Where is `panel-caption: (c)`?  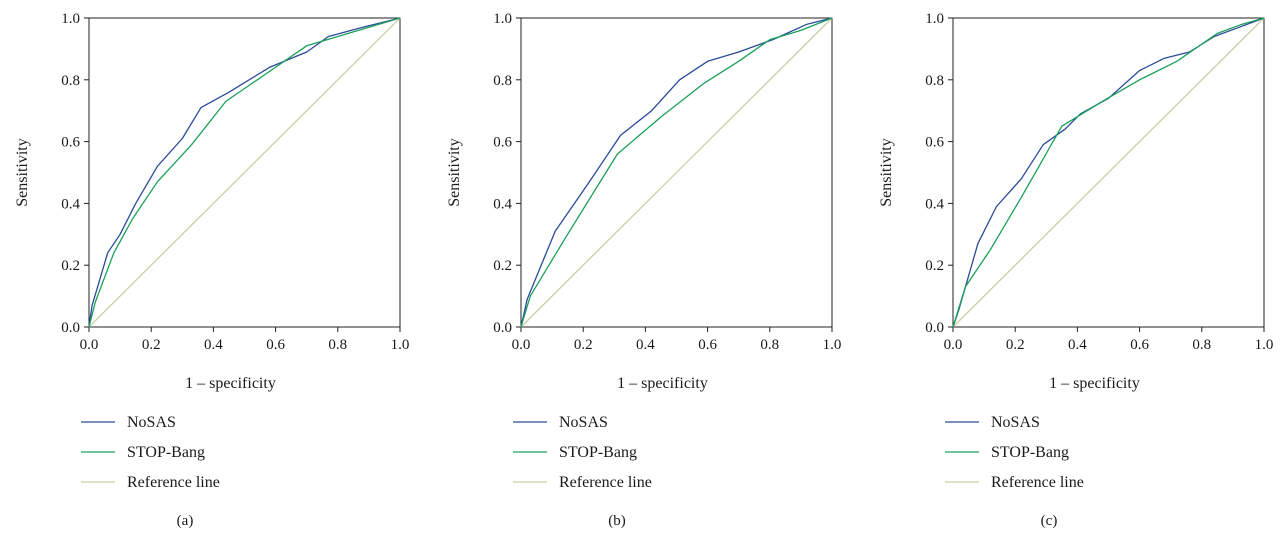 panel-caption: (c) is located at coordinates (1049, 521).